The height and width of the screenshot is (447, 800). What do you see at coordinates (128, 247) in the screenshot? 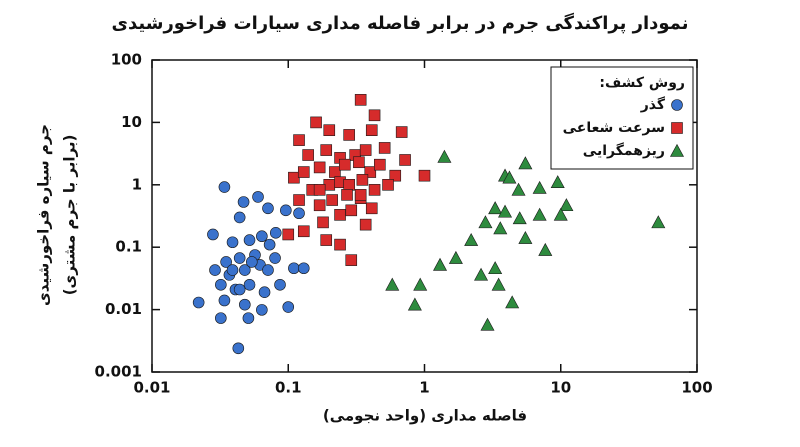
I see `y-tick-label: 0.1` at bounding box center [128, 247].